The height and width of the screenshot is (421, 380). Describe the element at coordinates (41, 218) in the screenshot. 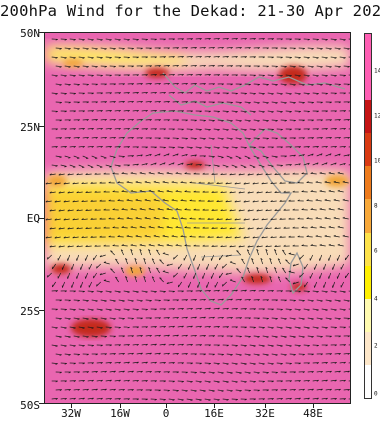

I see `lat-tick` at that location.